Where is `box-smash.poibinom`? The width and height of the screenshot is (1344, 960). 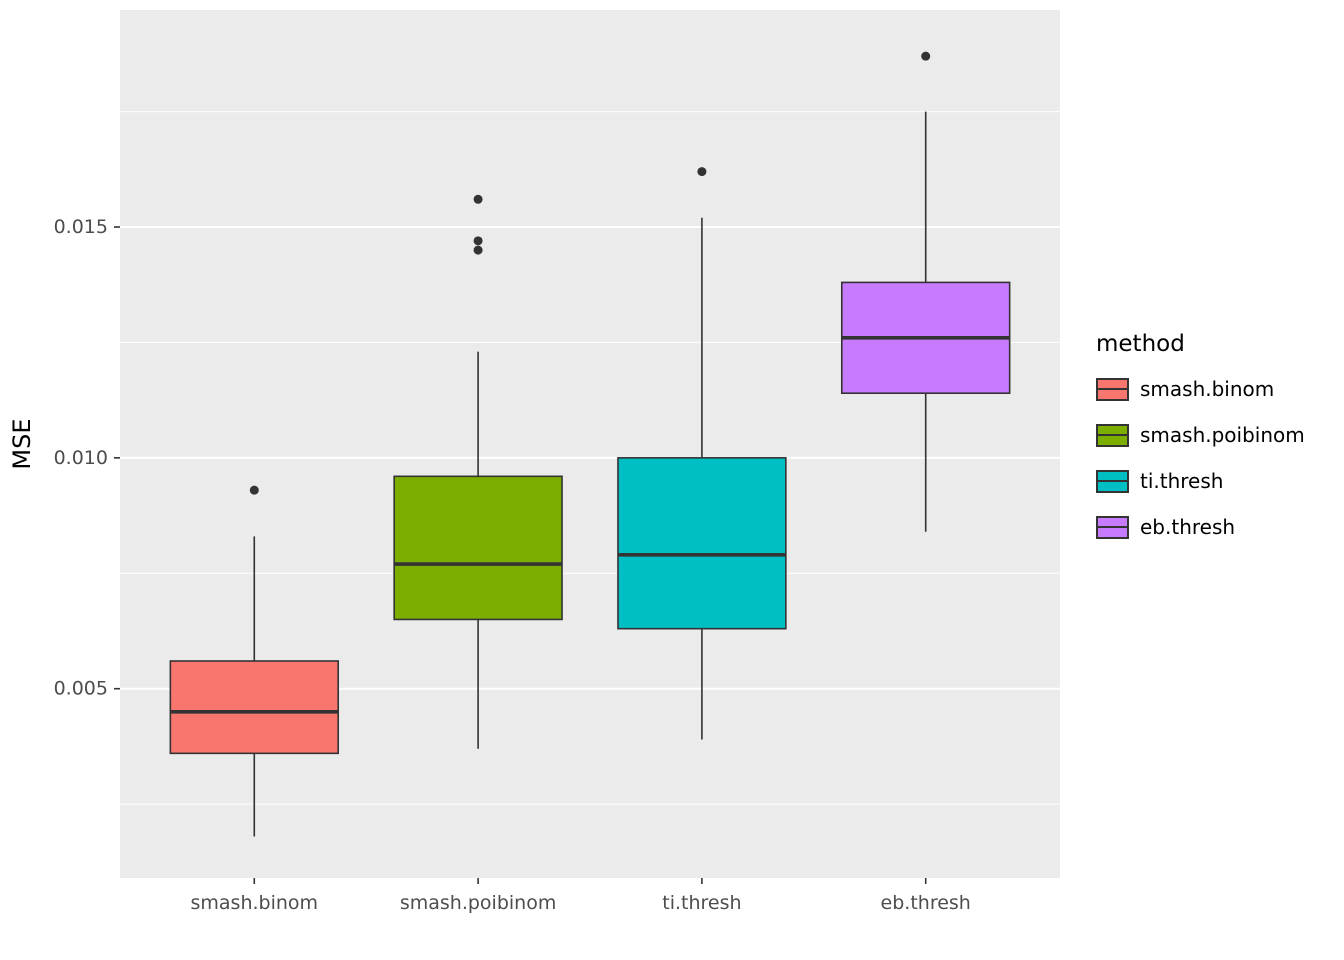 box-smash.poibinom is located at coordinates (478, 471).